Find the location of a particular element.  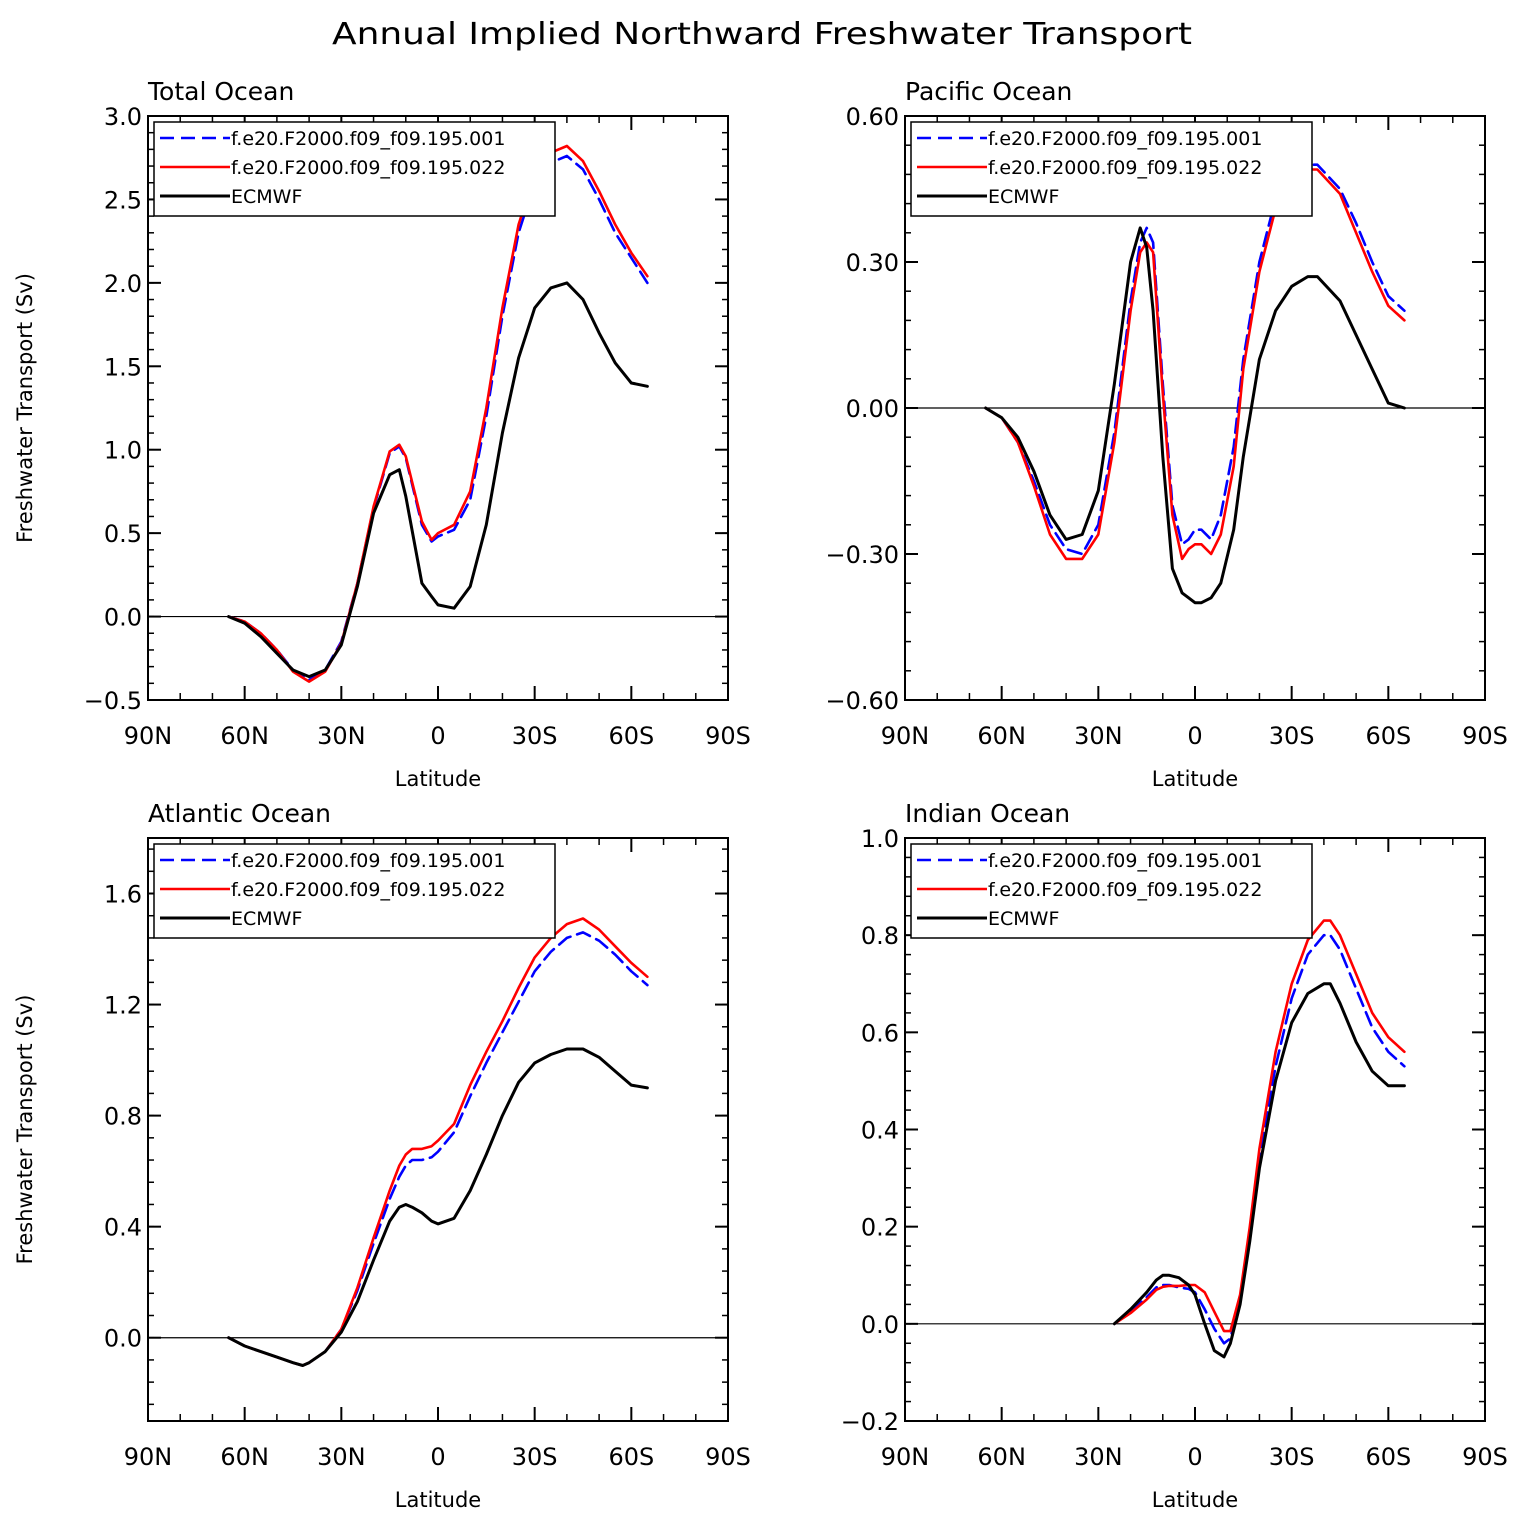

y-tick-label: −0.60 is located at coordinates (862, 701).